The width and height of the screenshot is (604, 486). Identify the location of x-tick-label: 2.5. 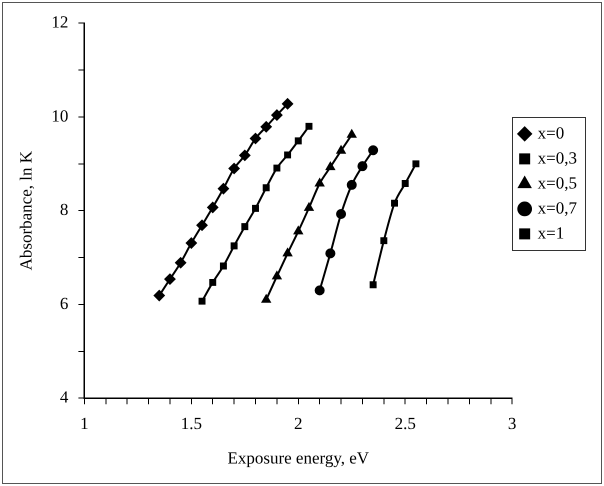
(405, 423).